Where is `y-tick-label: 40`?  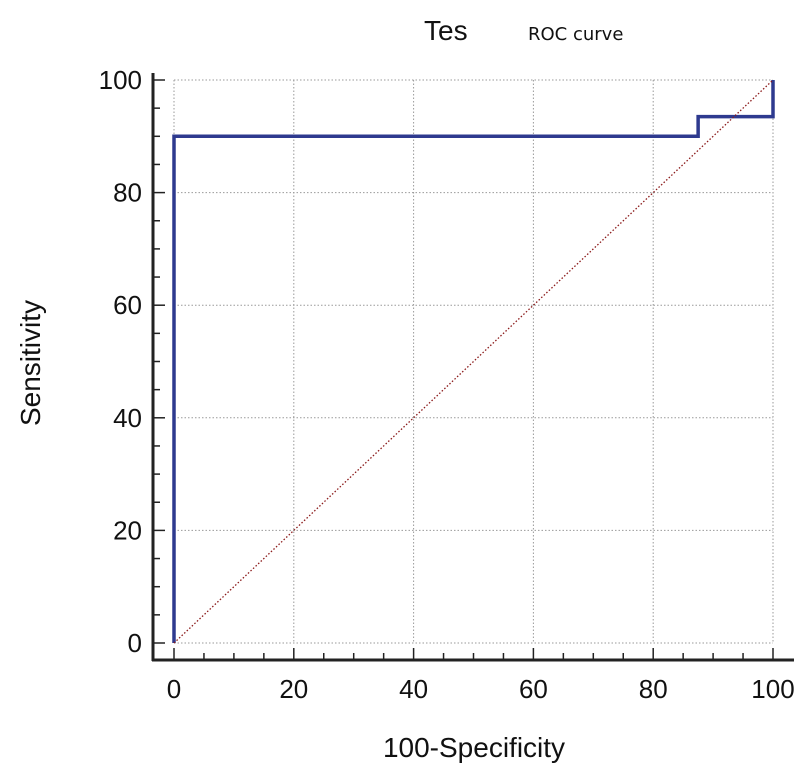 y-tick-label: 40 is located at coordinates (127, 418).